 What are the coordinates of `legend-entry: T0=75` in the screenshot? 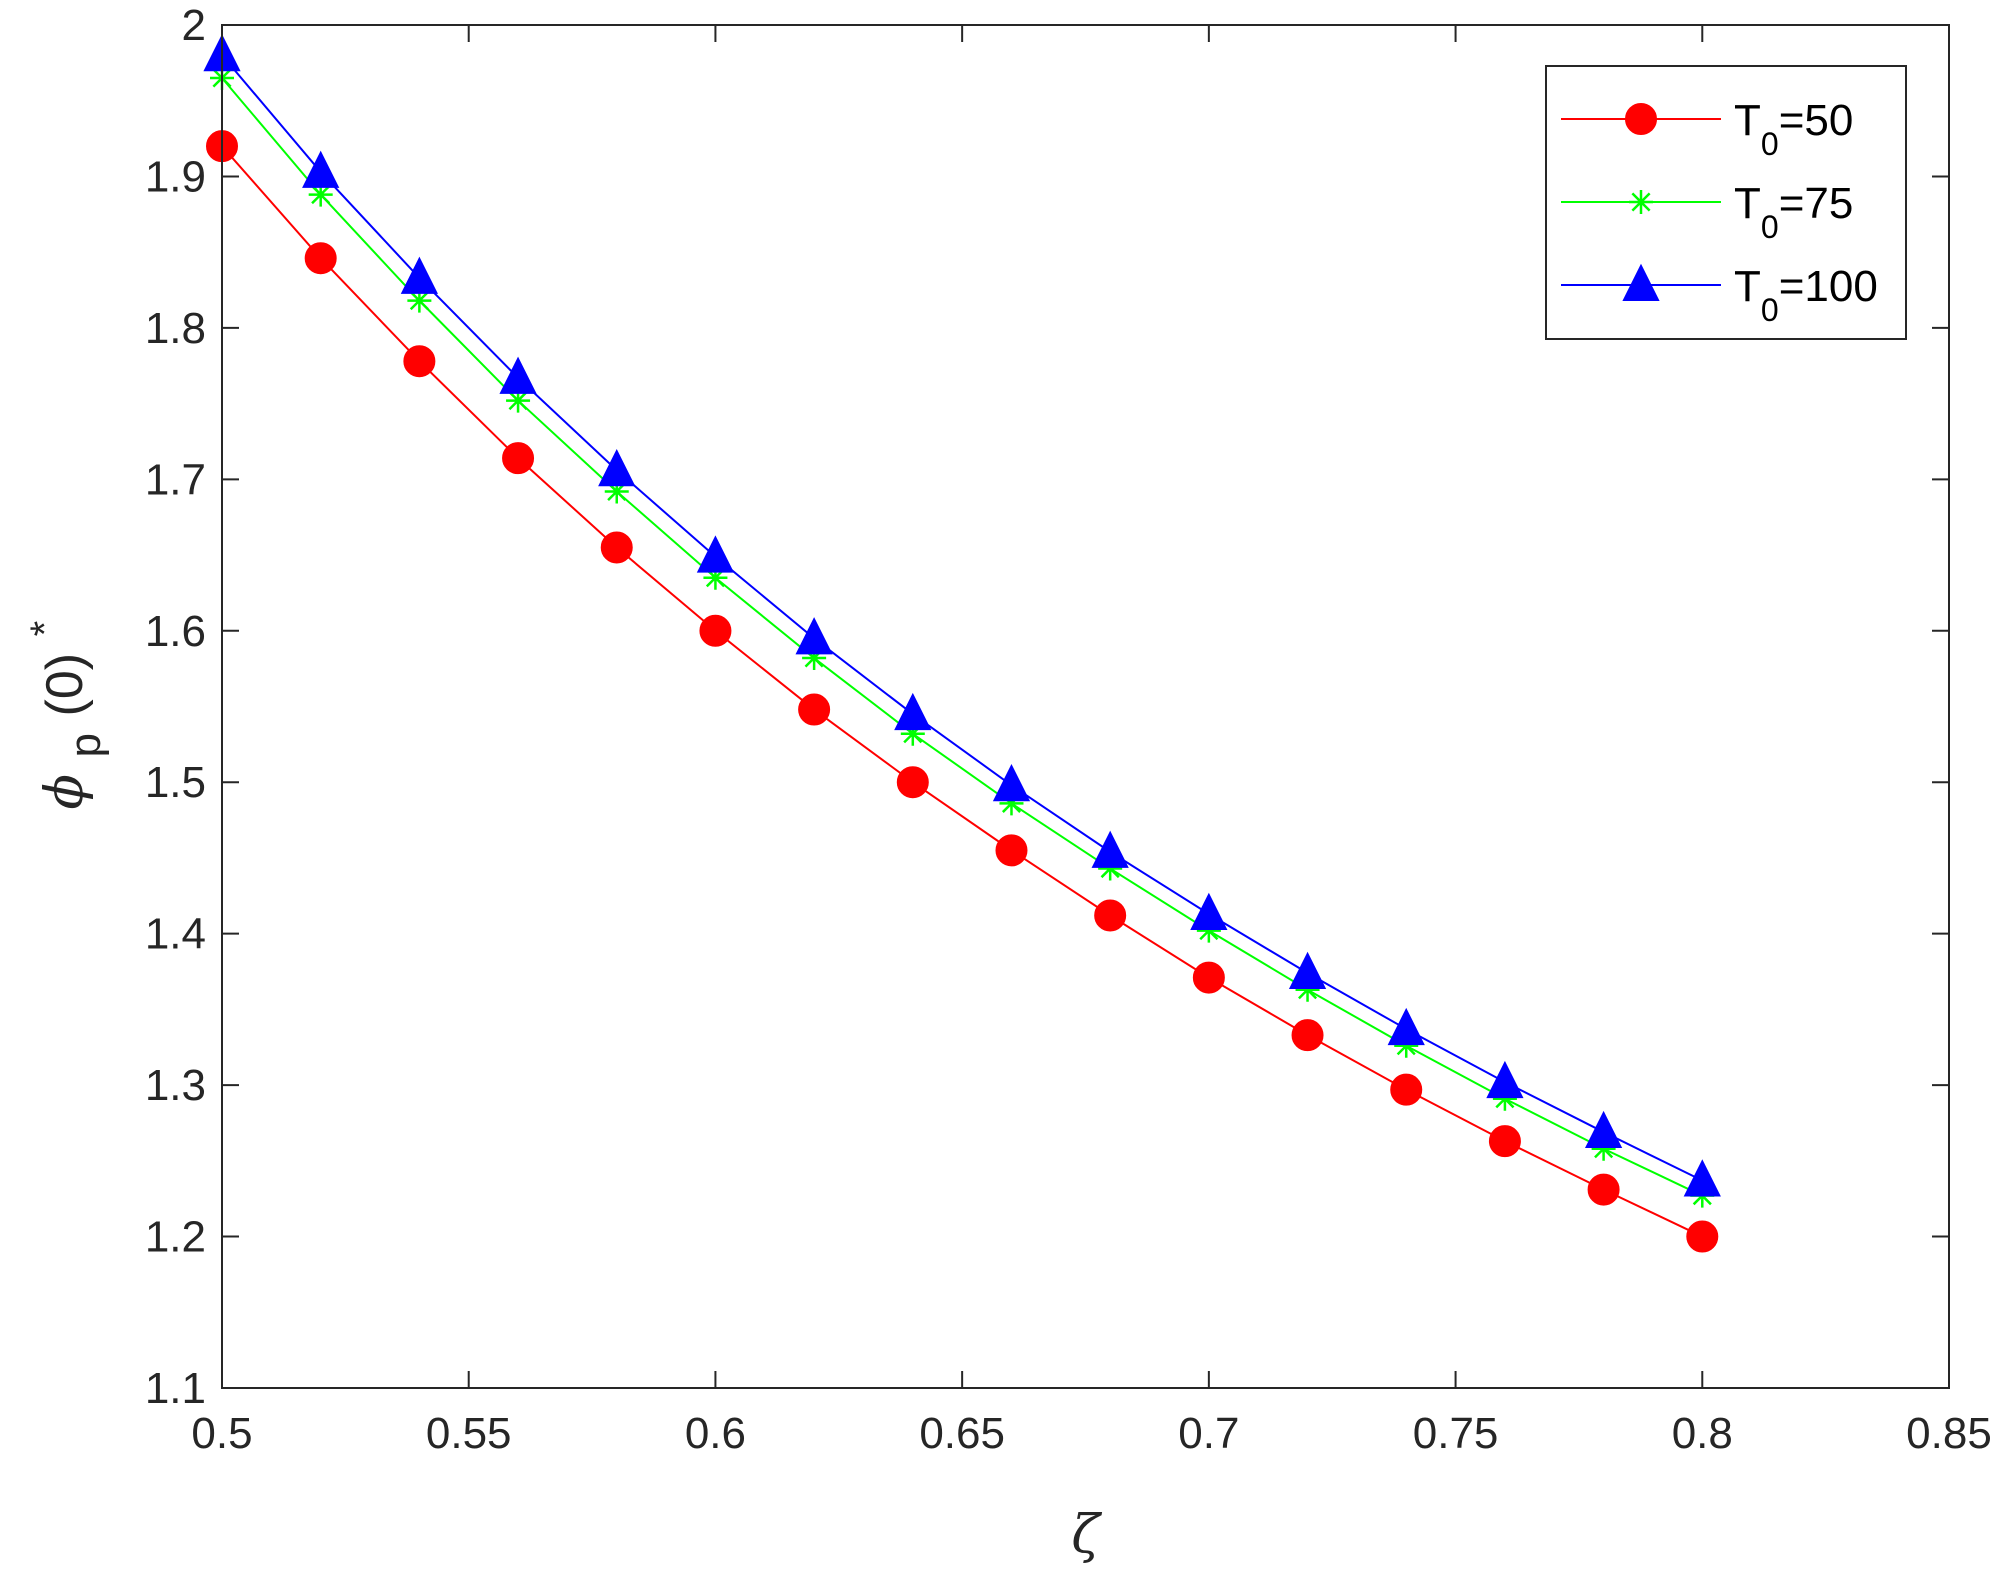 It's located at (1707, 212).